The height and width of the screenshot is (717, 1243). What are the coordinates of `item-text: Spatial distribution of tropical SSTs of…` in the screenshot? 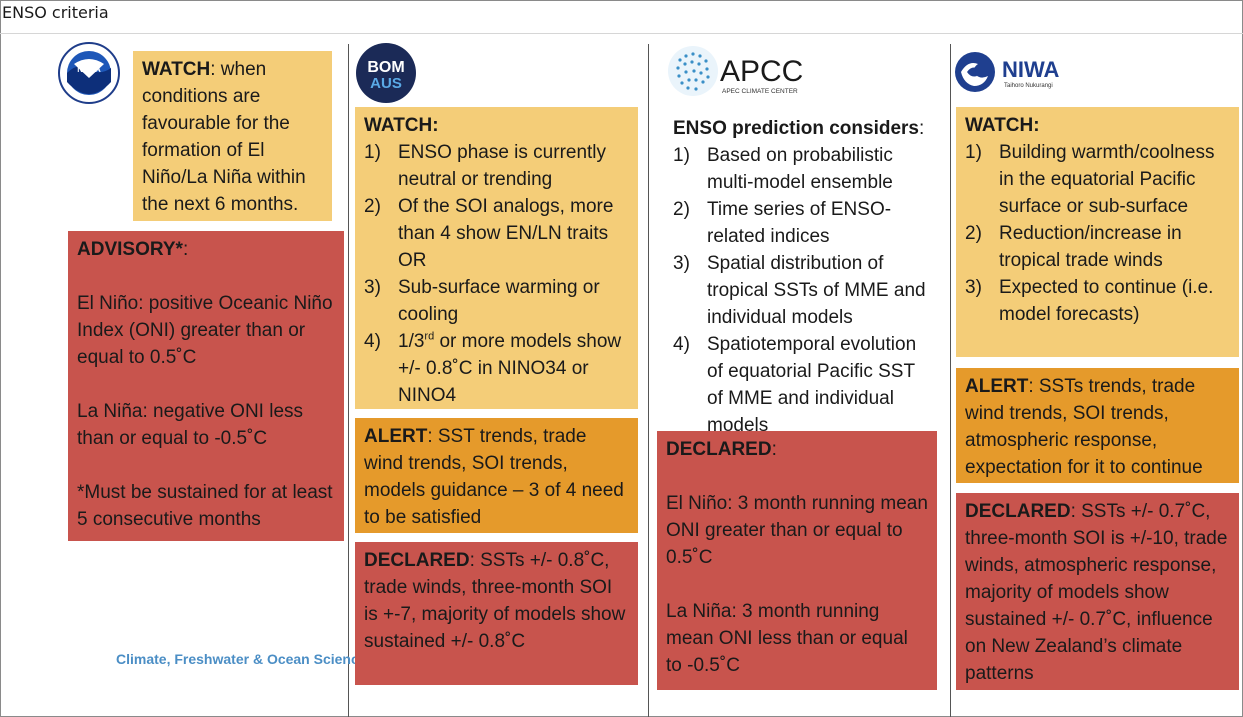 It's located at (816, 290).